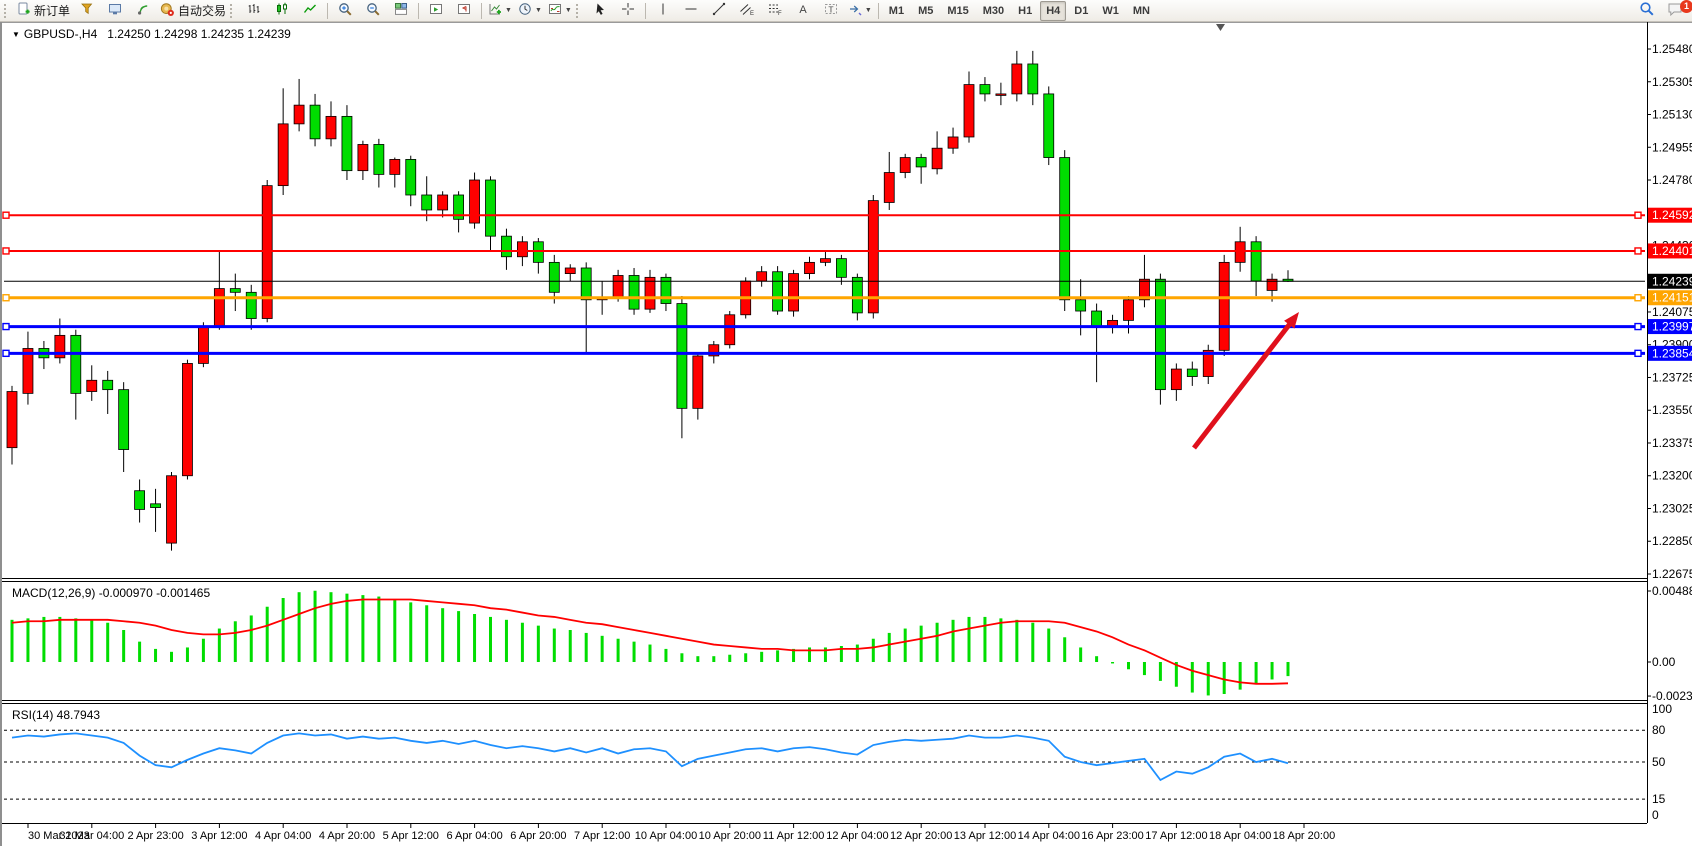 This screenshot has height=846, width=1692. I want to click on vertical-line-tool-button, so click(663, 11).